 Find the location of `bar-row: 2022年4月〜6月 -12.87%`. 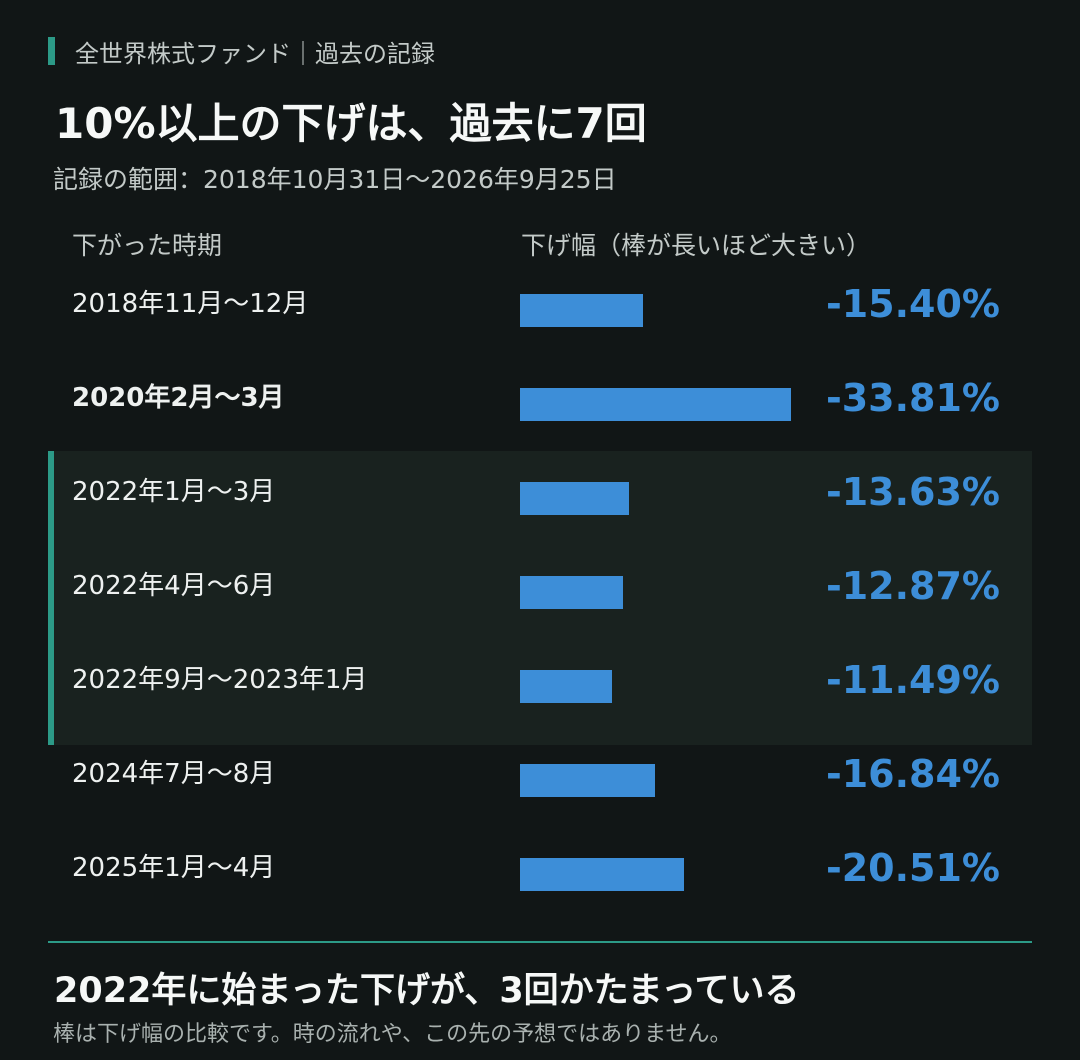

bar-row: 2022年4月〜6月 -12.87% is located at coordinates (540, 603).